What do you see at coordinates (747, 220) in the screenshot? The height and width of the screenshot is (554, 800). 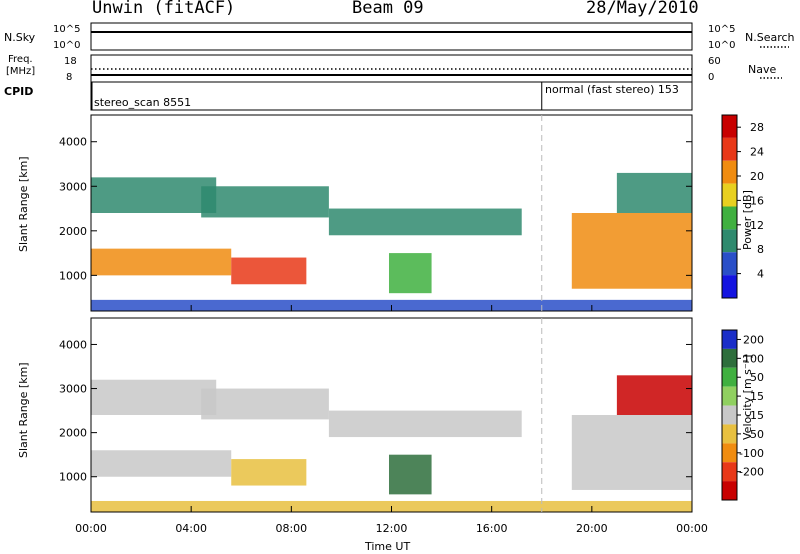 I see `power-colorbar-label: Power [dB]` at bounding box center [747, 220].